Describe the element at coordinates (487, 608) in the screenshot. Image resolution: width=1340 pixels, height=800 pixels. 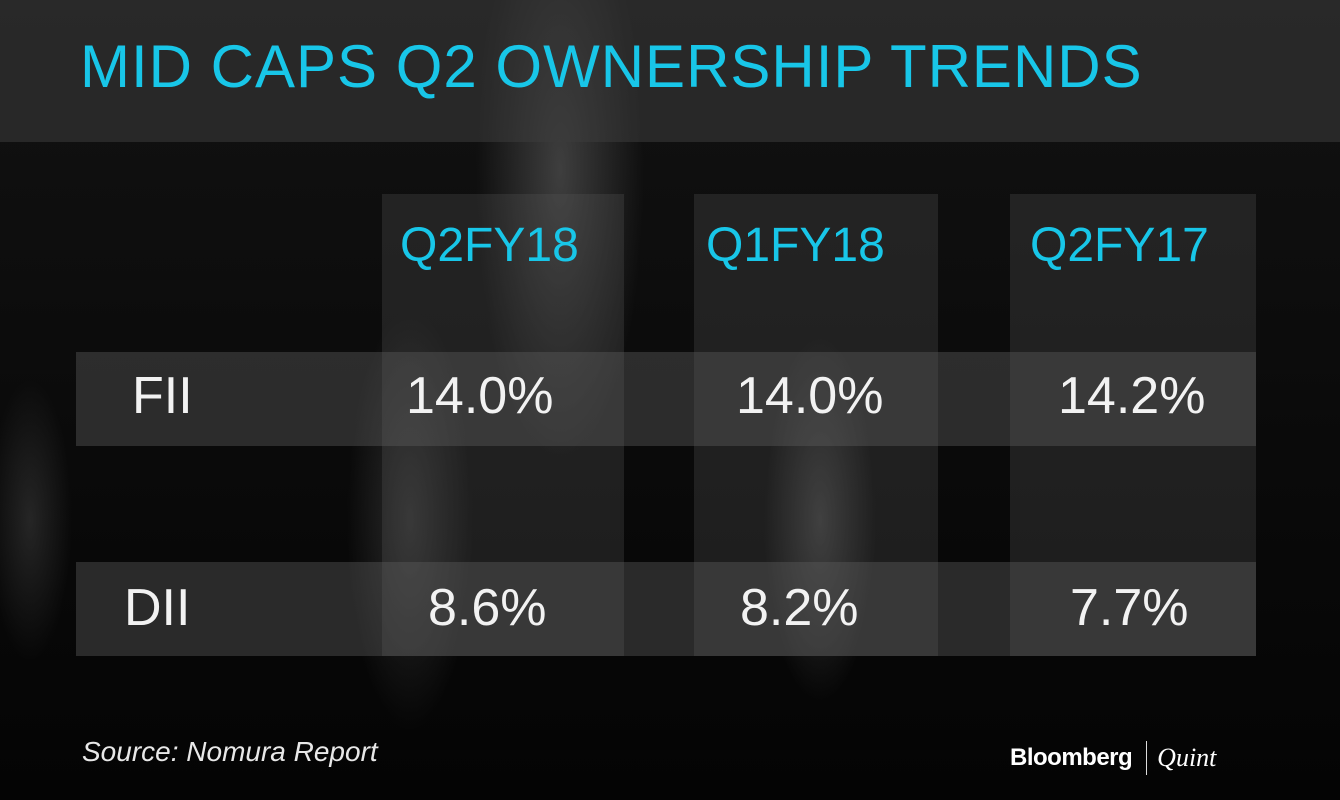
I see `table-cell: 8.6%` at that location.